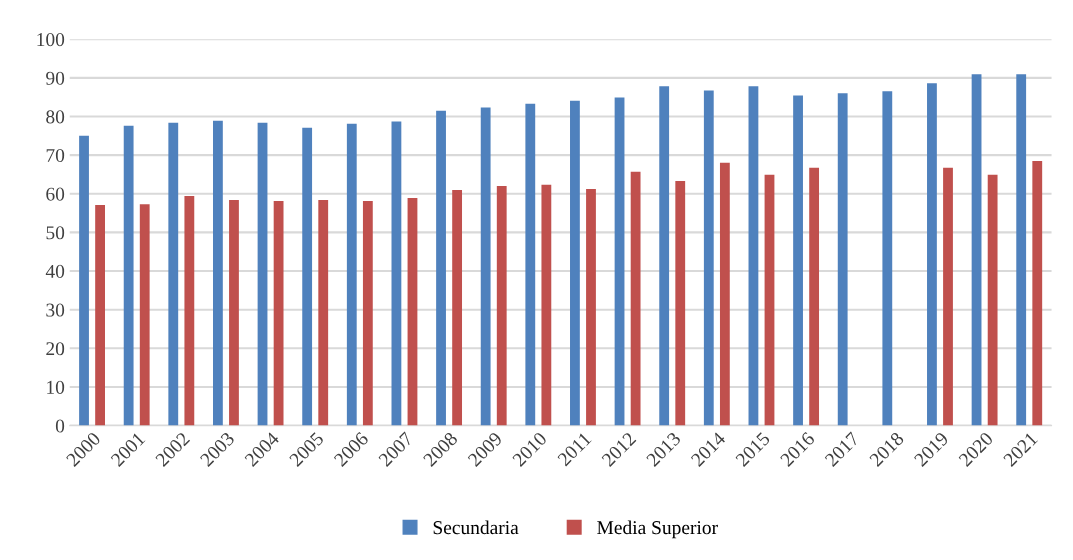 Image resolution: width=1073 pixels, height=560 pixels. Describe the element at coordinates (55, 117) in the screenshot. I see `y-tick-label: 80` at that location.